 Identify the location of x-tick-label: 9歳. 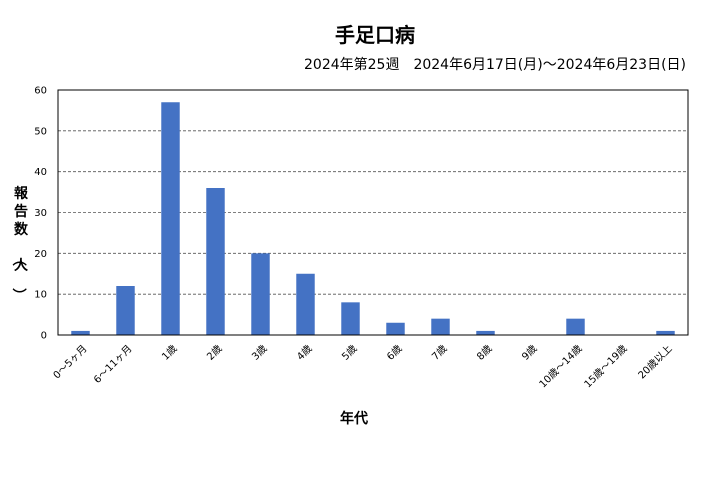
(530, 353).